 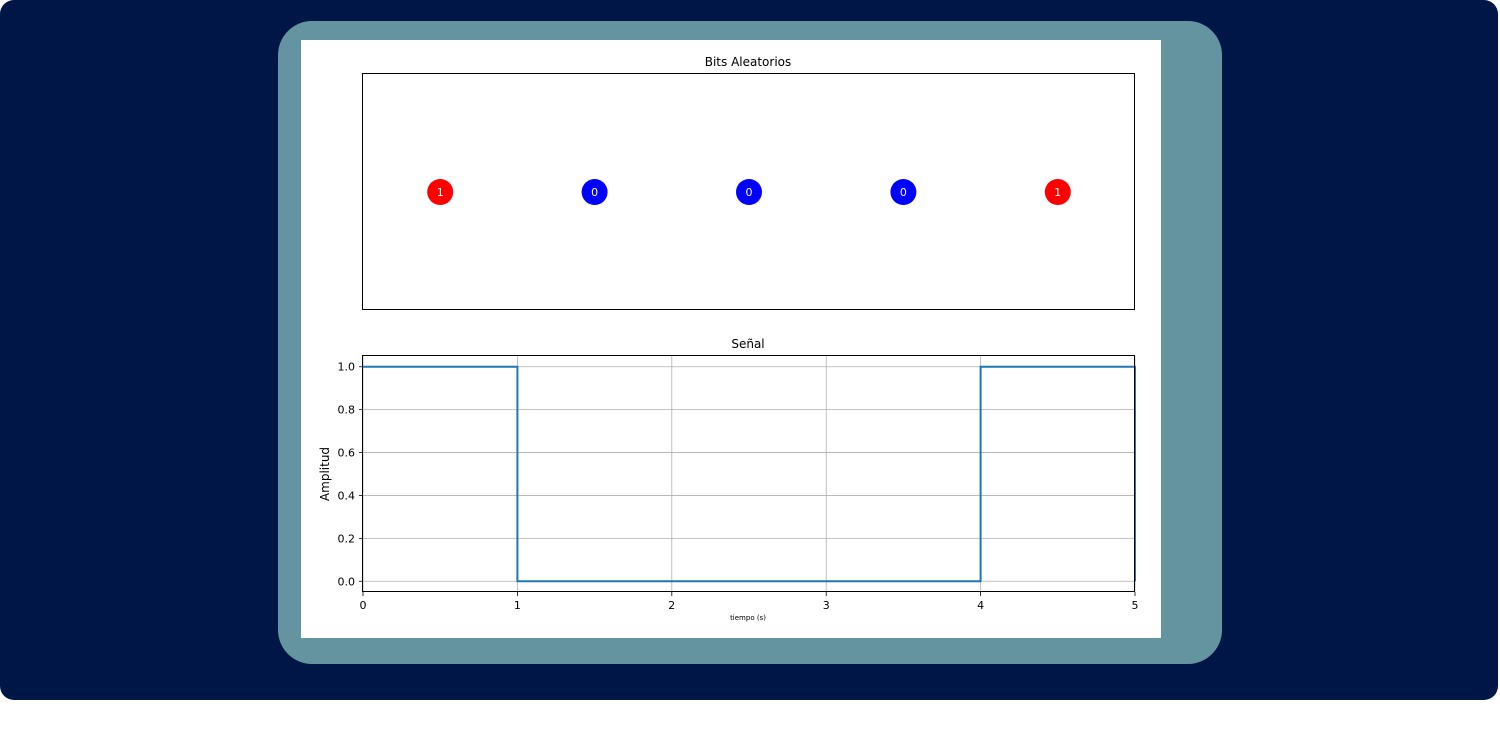 I want to click on signal-chart-title: Señal, so click(x=747, y=344).